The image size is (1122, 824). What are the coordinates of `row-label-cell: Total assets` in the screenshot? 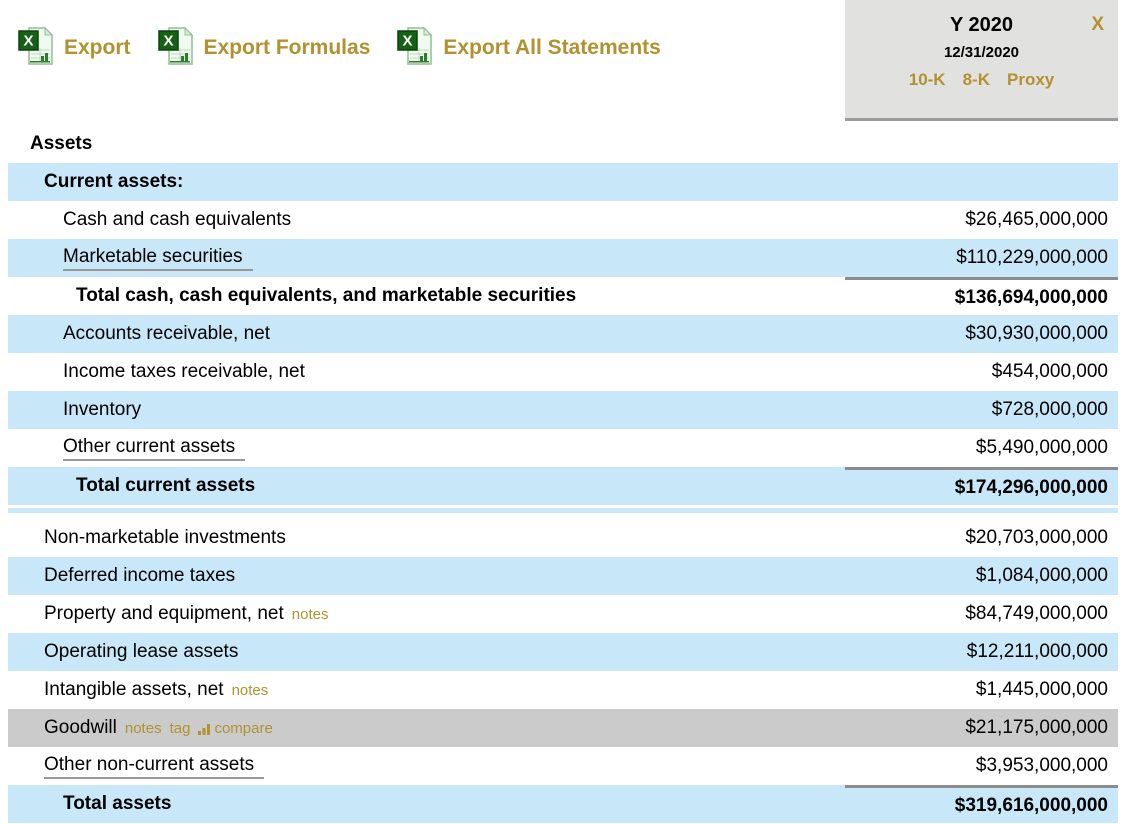 It's located at (426, 804).